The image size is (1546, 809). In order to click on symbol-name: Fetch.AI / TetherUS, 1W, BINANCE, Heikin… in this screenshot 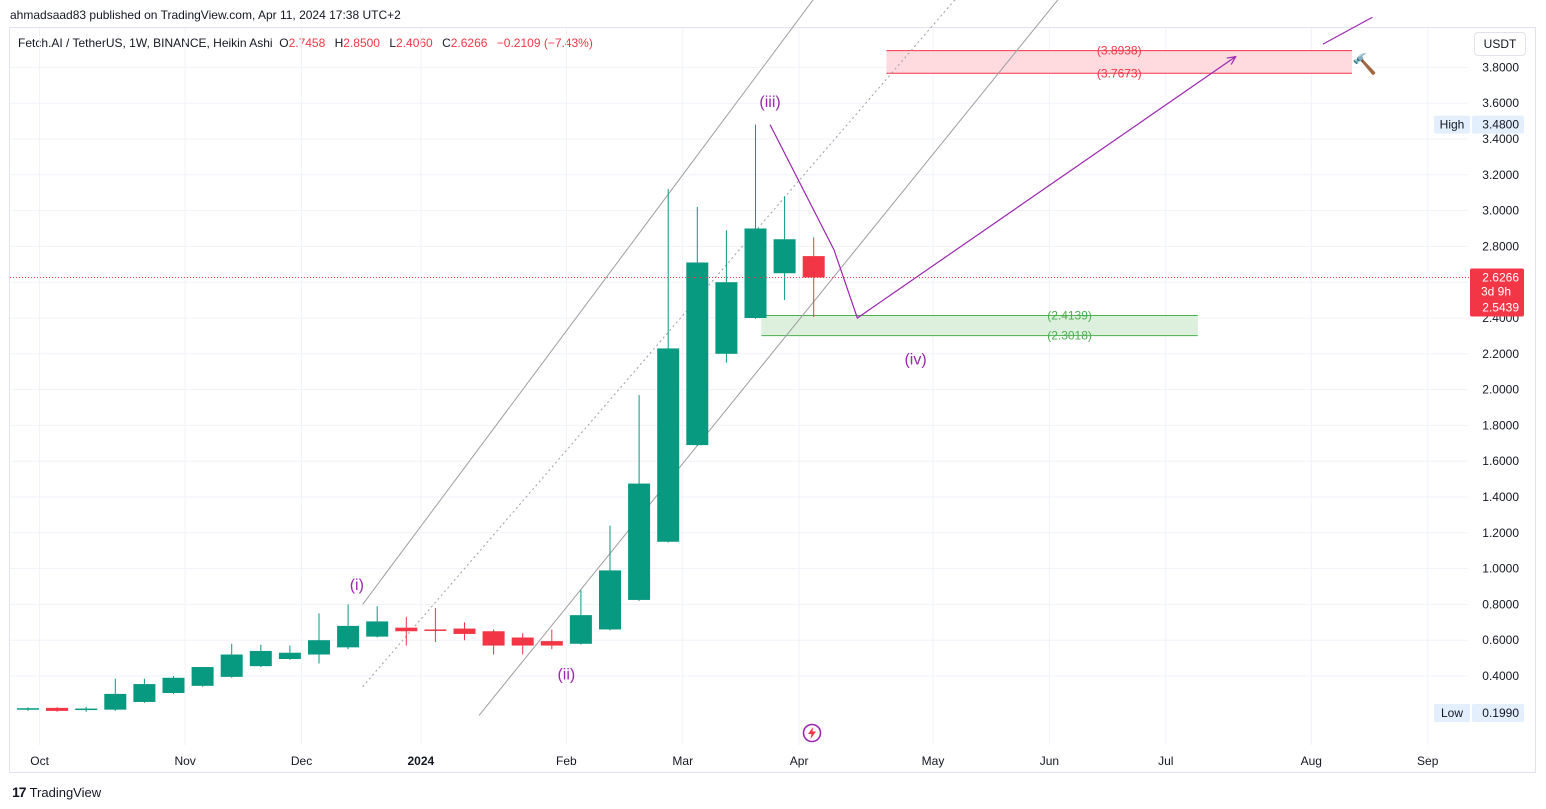, I will do `click(145, 43)`.